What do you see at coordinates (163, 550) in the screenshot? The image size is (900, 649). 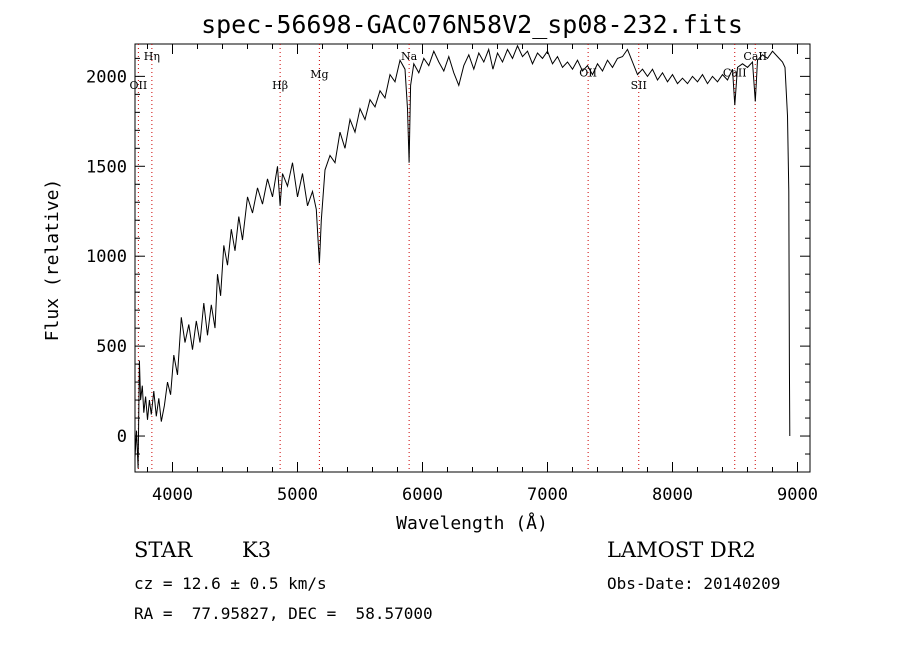 I see `object-class: STAR` at bounding box center [163, 550].